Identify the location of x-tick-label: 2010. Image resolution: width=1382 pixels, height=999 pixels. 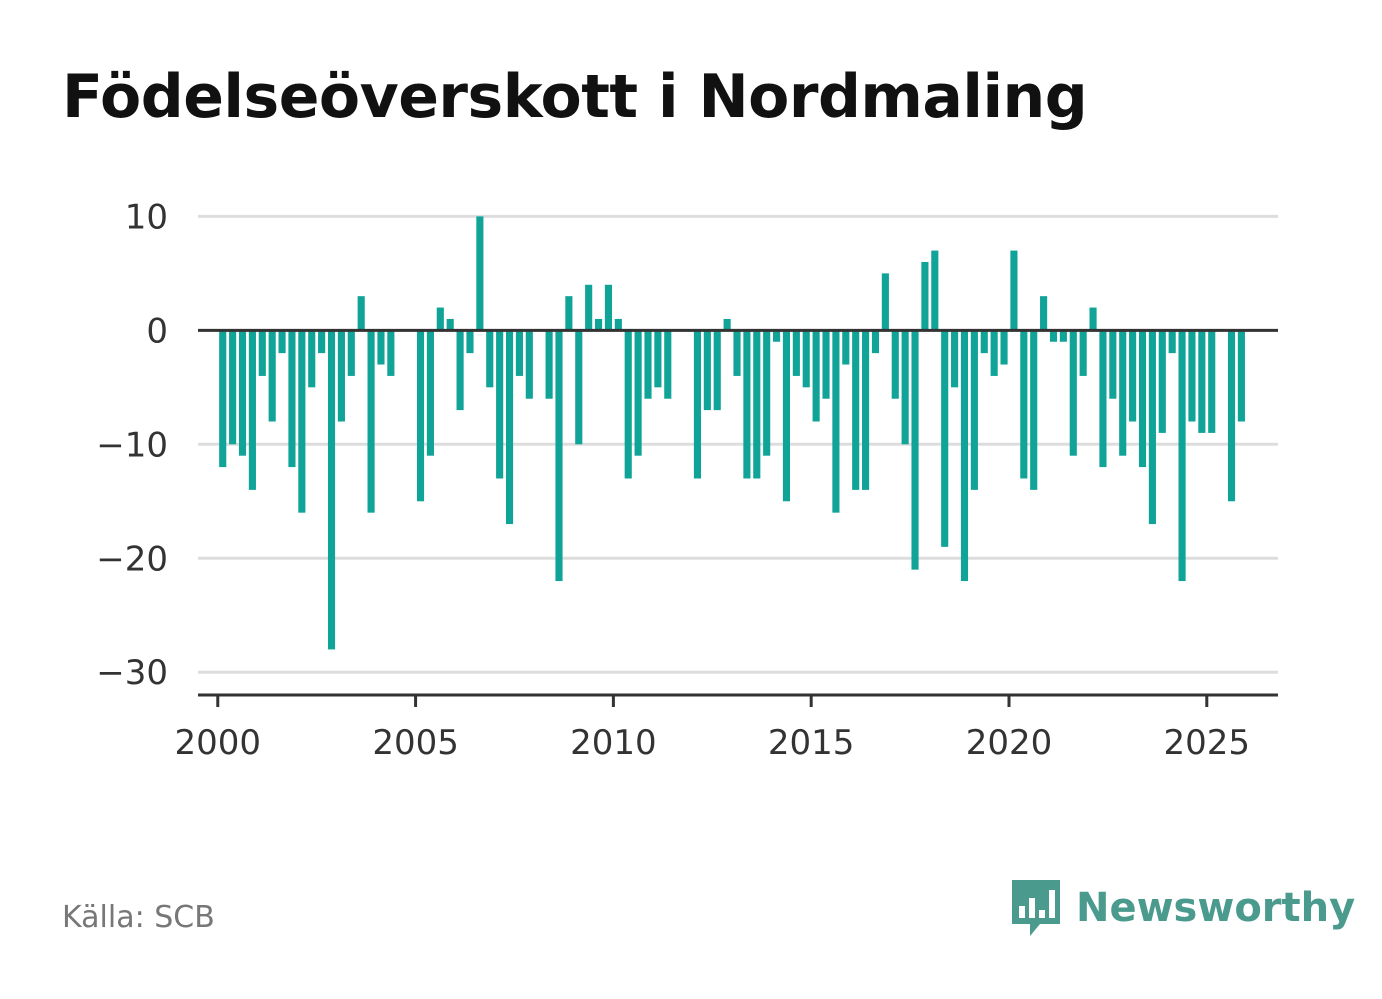
(613, 743).